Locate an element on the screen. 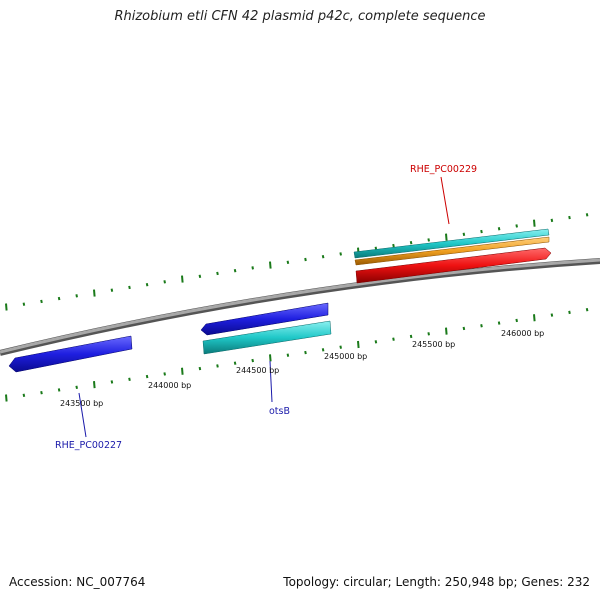 This screenshot has height=600, width=600. rhe-pc00227-leader is located at coordinates (82, 415).